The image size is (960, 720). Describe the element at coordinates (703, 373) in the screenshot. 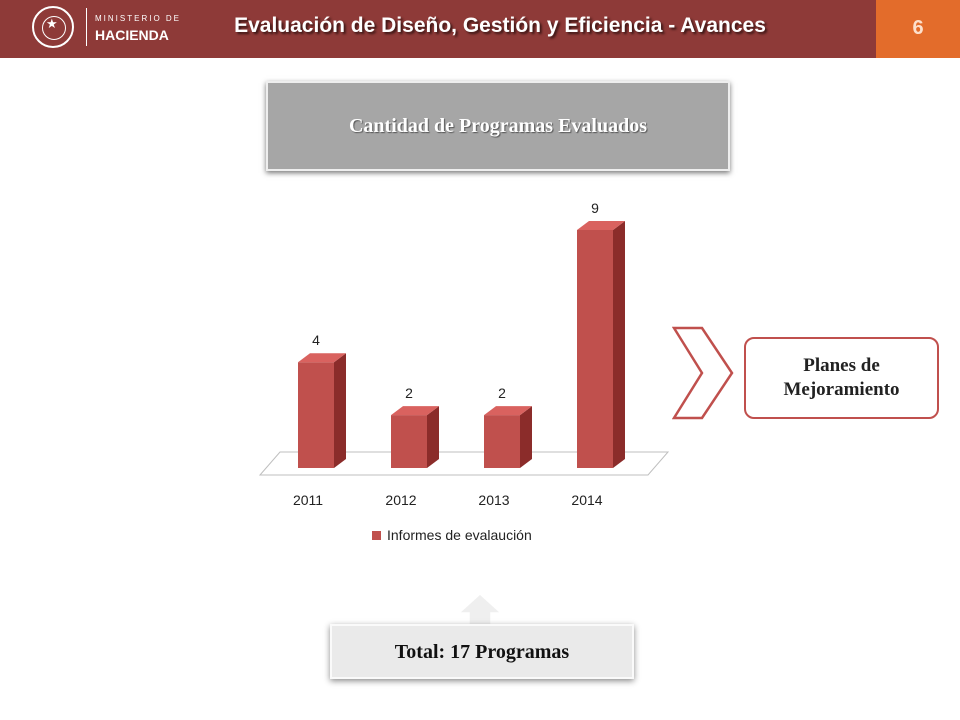

I see `chevron-arrow-icon` at that location.